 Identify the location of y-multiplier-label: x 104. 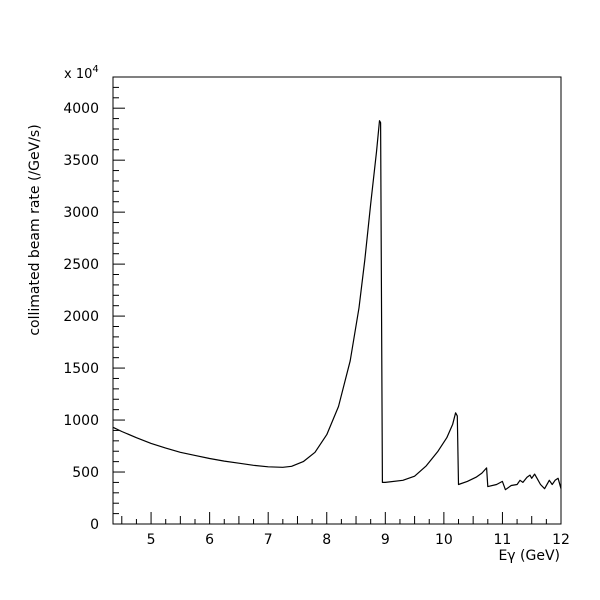
(81, 73).